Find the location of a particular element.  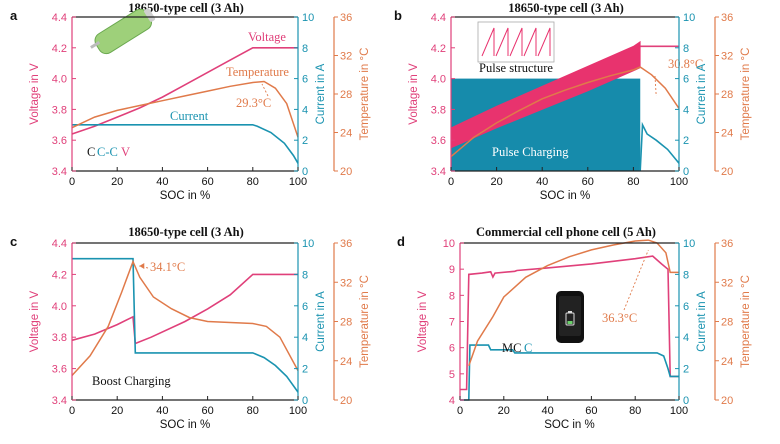

panel-b-ytick-left-label: 3.4 is located at coordinates (438, 172).